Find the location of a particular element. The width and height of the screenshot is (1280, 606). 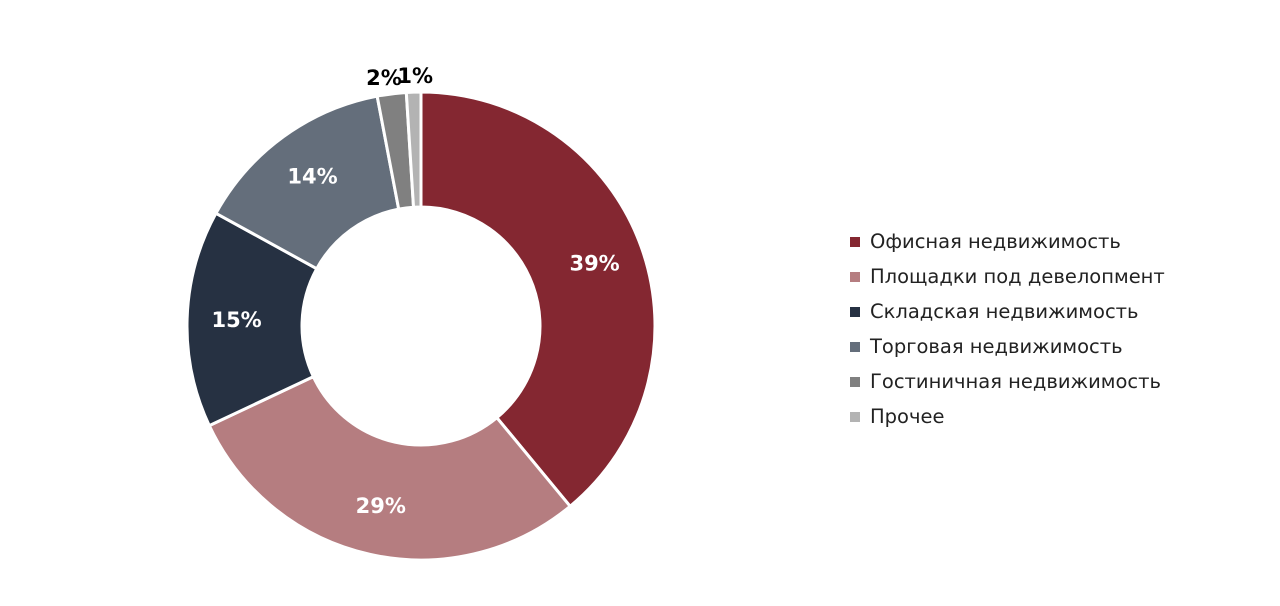

slice-label-2: 15% is located at coordinates (236, 320).